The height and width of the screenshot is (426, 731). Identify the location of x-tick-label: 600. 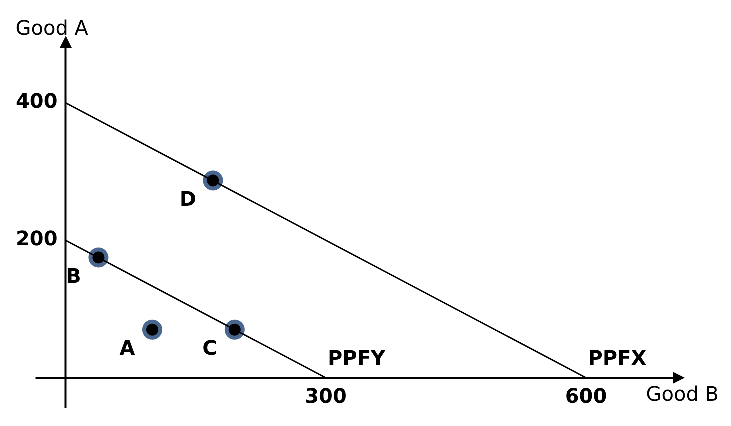
(586, 396).